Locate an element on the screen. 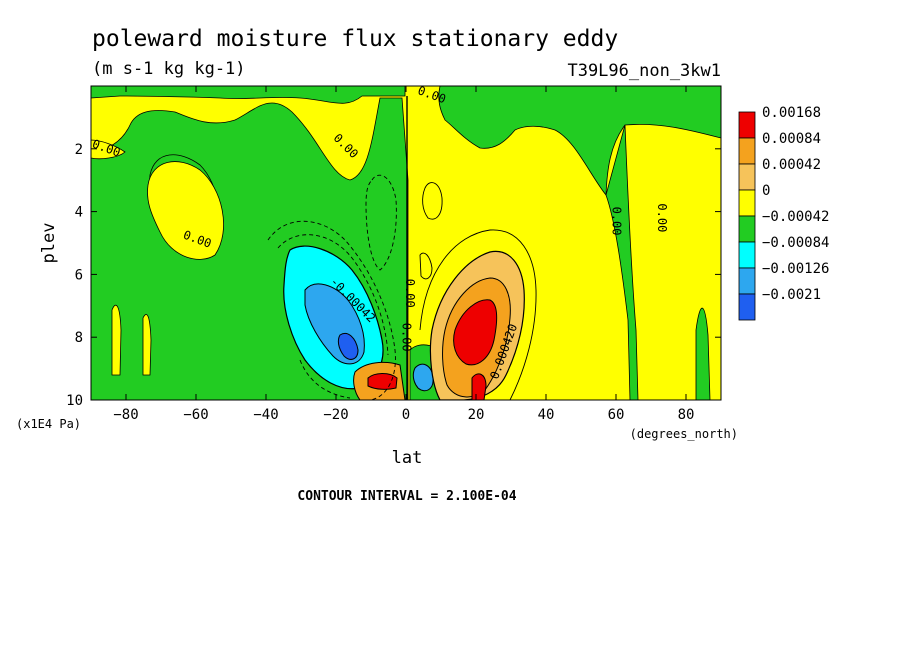  y-tick-label: 10 is located at coordinates (74, 401).